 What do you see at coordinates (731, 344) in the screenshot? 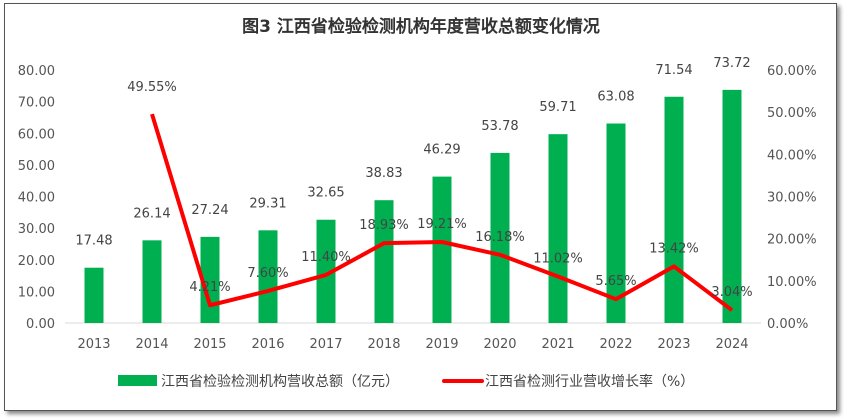
I see `x-tick-label: 2024` at bounding box center [731, 344].